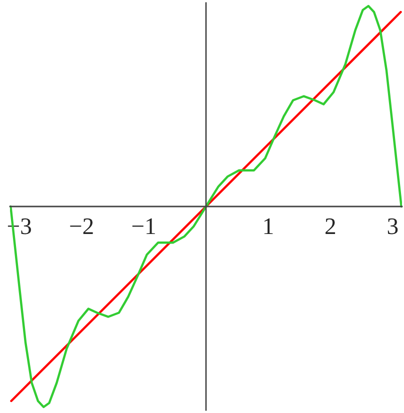 This screenshot has height=413, width=404. I want to click on x-tick-label: 1, so click(268, 226).